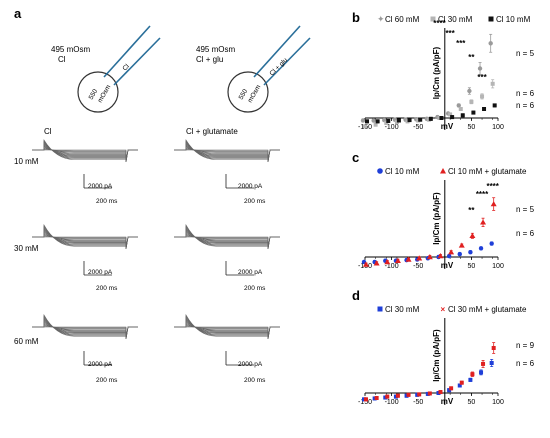 The image size is (550, 438). What do you see at coordinates (106, 69) in the screenshot?
I see `cell-schematic-left: 495 mOsm Cl 550 mOsm Cl` at bounding box center [106, 69].